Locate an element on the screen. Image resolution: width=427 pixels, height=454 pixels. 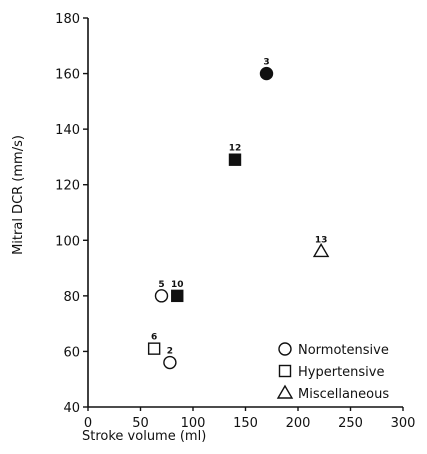
point-label: 10 is located at coordinates (177, 285).